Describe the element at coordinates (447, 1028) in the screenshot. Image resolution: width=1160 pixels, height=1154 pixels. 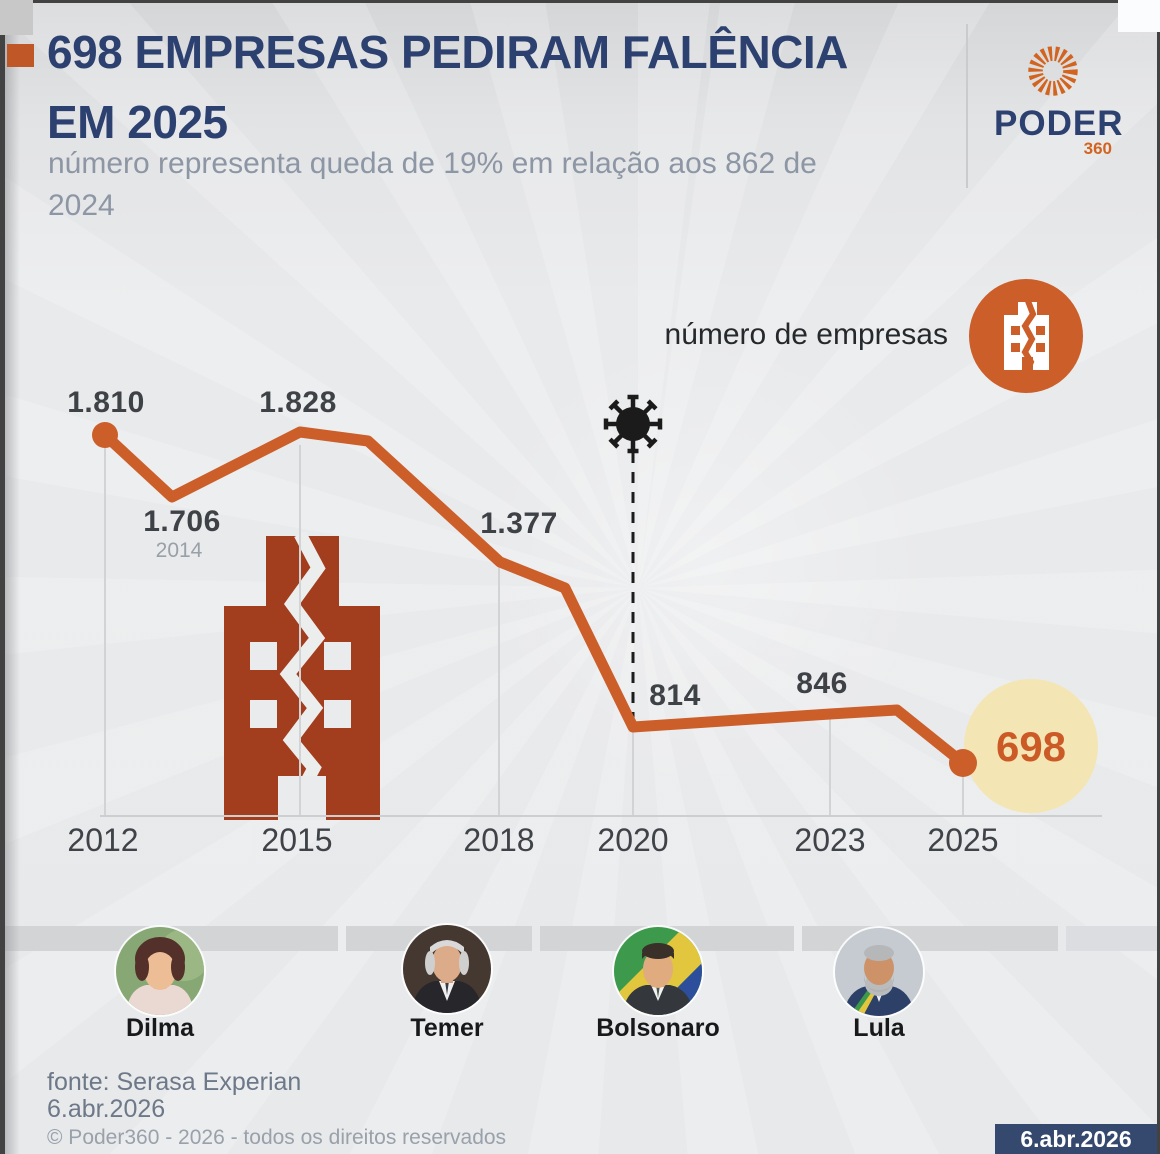
I see `president-name-temer: Temer` at that location.